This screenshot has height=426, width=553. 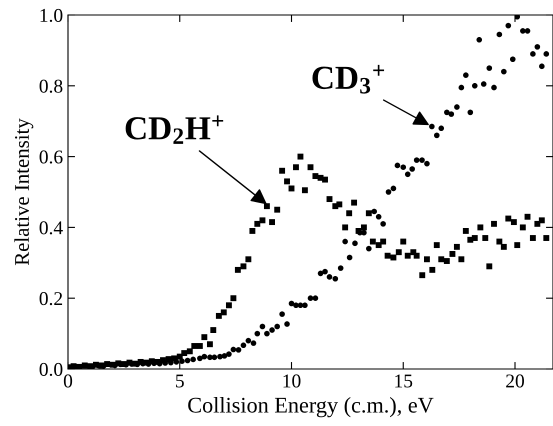 What do you see at coordinates (403, 381) in the screenshot?
I see `x-tick-label: 15` at bounding box center [403, 381].